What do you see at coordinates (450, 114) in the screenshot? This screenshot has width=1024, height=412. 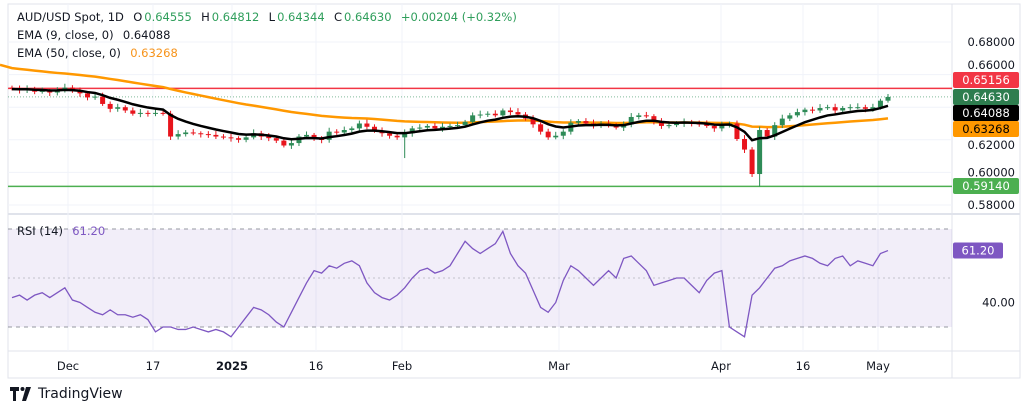 I see `ema9-line` at bounding box center [450, 114].